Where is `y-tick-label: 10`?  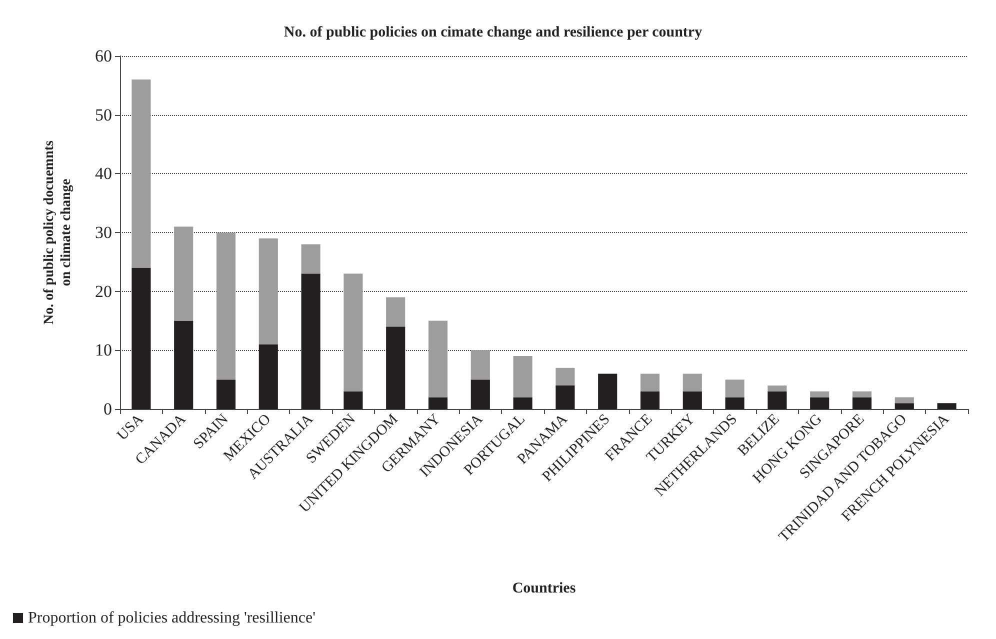 y-tick-label: 10 is located at coordinates (103, 350).